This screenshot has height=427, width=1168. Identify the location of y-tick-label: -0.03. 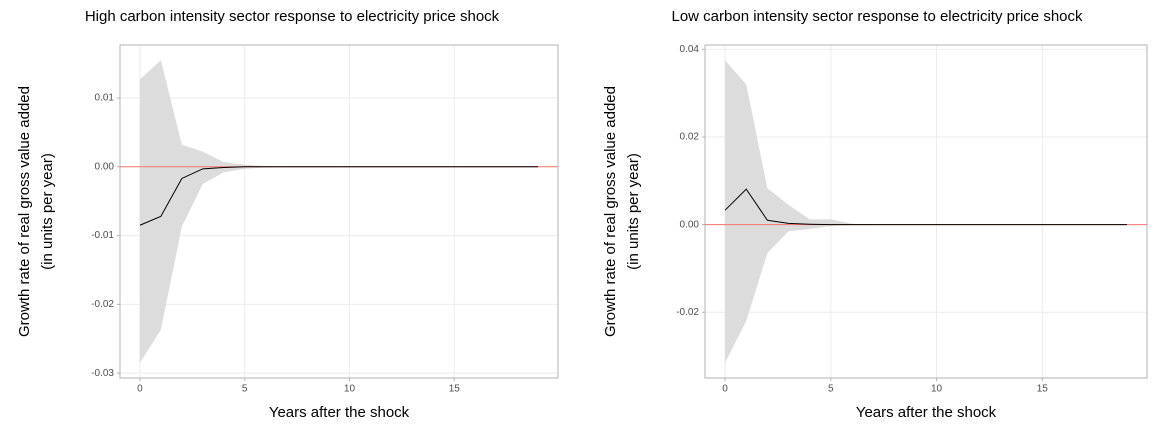
(102, 373).